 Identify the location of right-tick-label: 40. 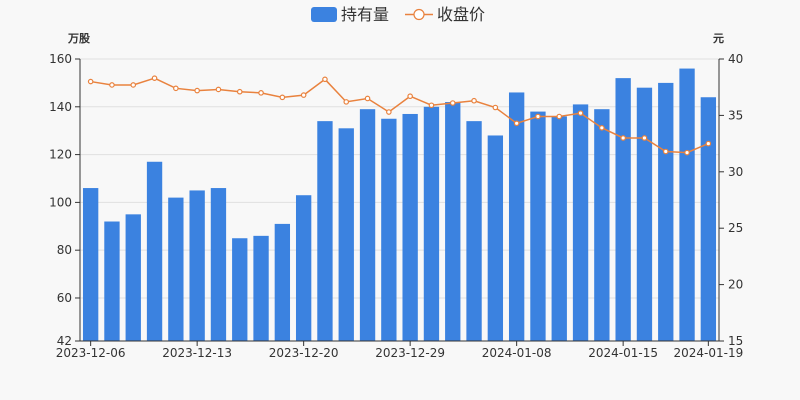
(735, 59).